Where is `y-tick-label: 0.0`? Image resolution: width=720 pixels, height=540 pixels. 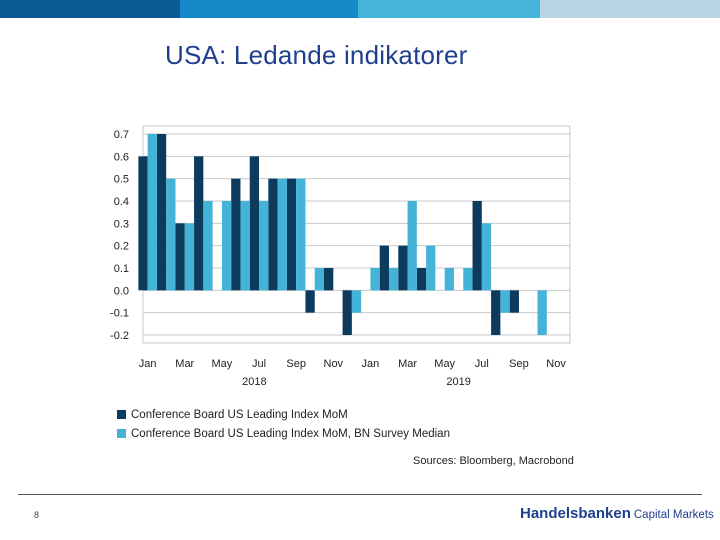 y-tick-label: 0.0 is located at coordinates (121, 291).